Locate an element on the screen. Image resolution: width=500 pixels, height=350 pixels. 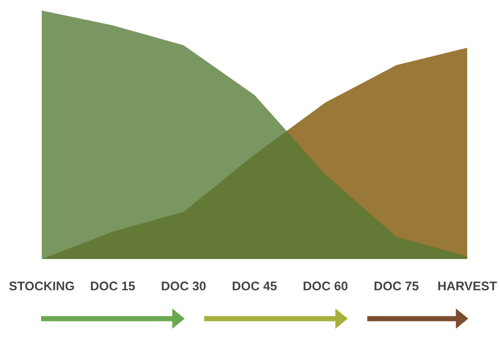
x-tick-label: DOC 15 is located at coordinates (112, 286).